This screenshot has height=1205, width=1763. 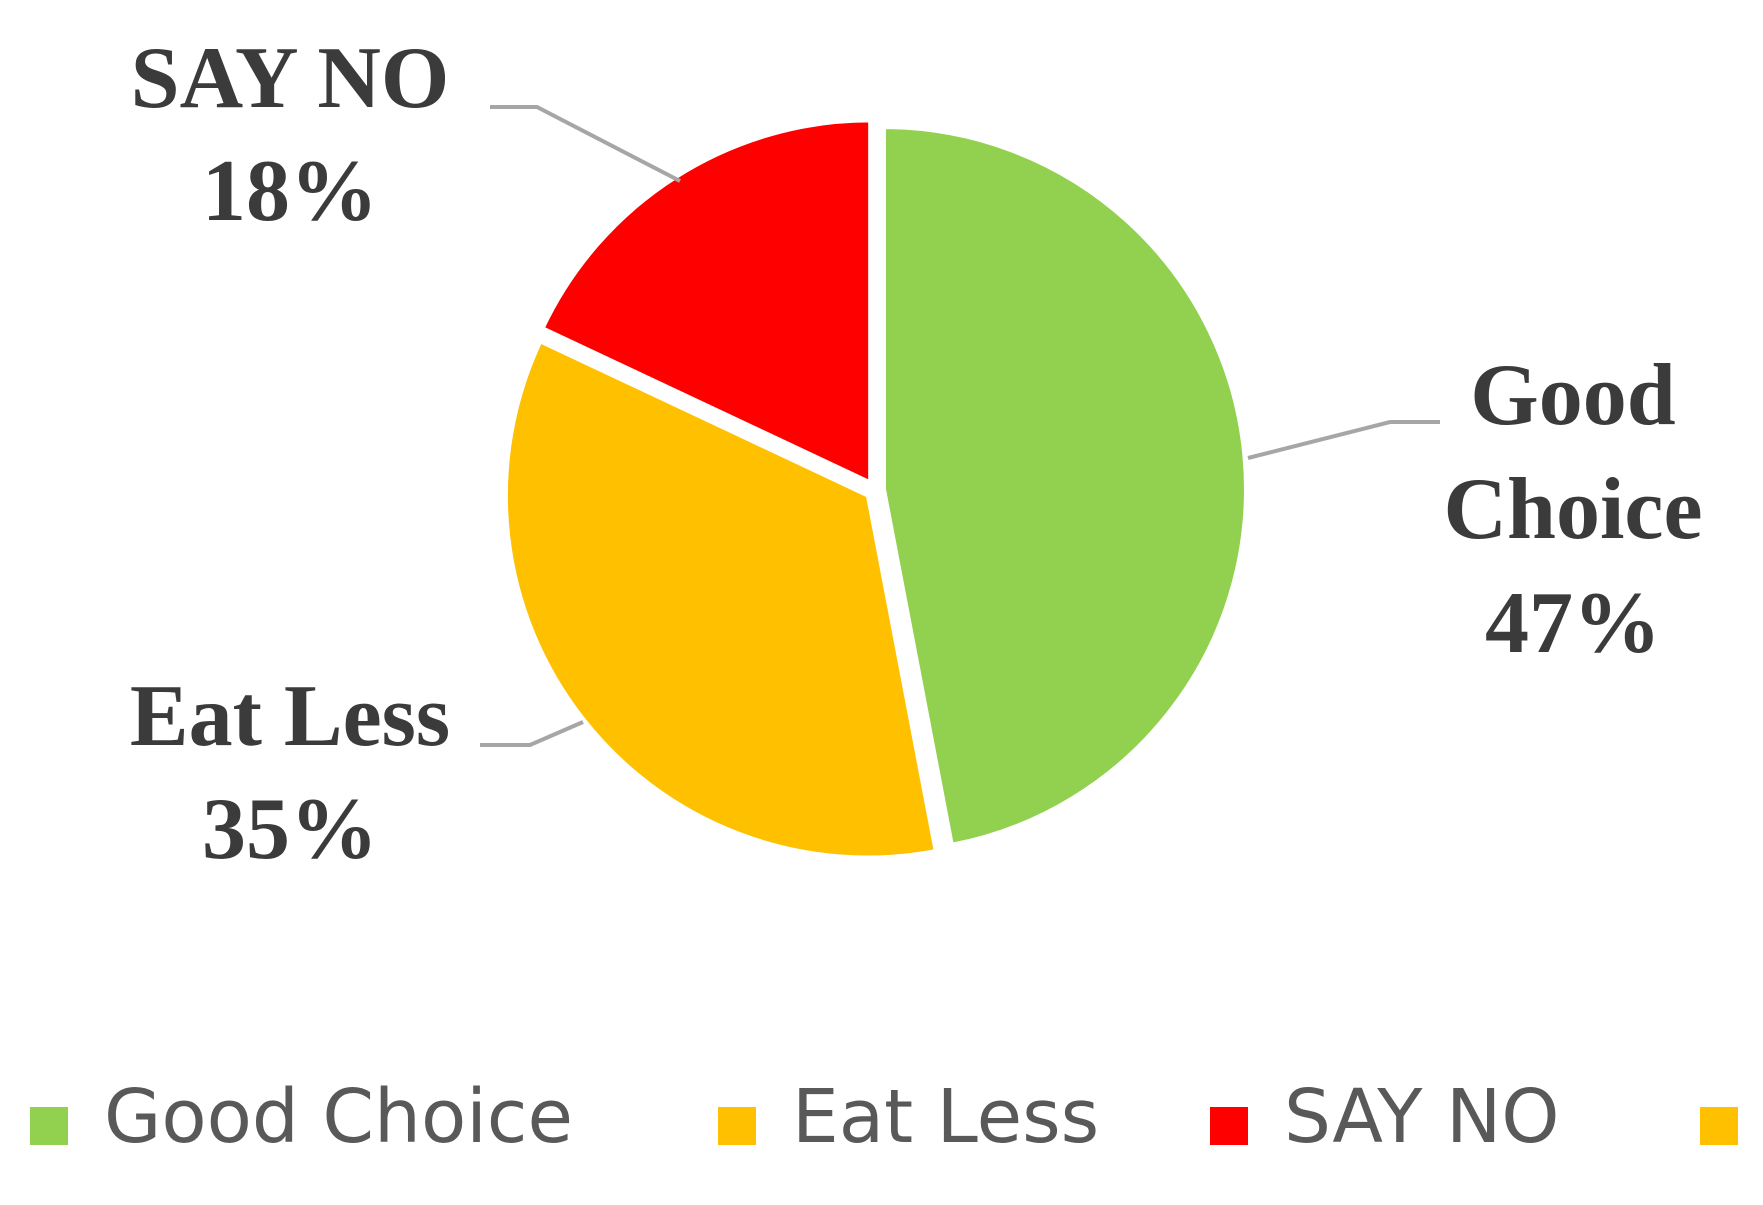 What do you see at coordinates (1064, 486) in the screenshot?
I see `pie-slice-good-choice` at bounding box center [1064, 486].